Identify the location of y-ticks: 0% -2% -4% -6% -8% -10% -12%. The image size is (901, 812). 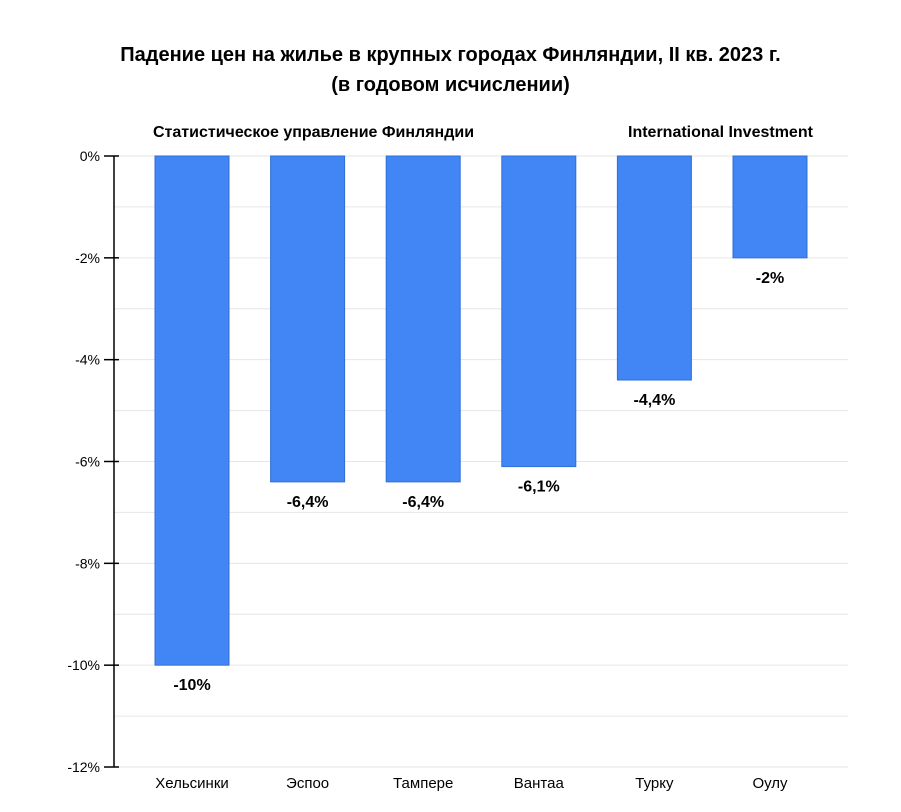
(93, 461).